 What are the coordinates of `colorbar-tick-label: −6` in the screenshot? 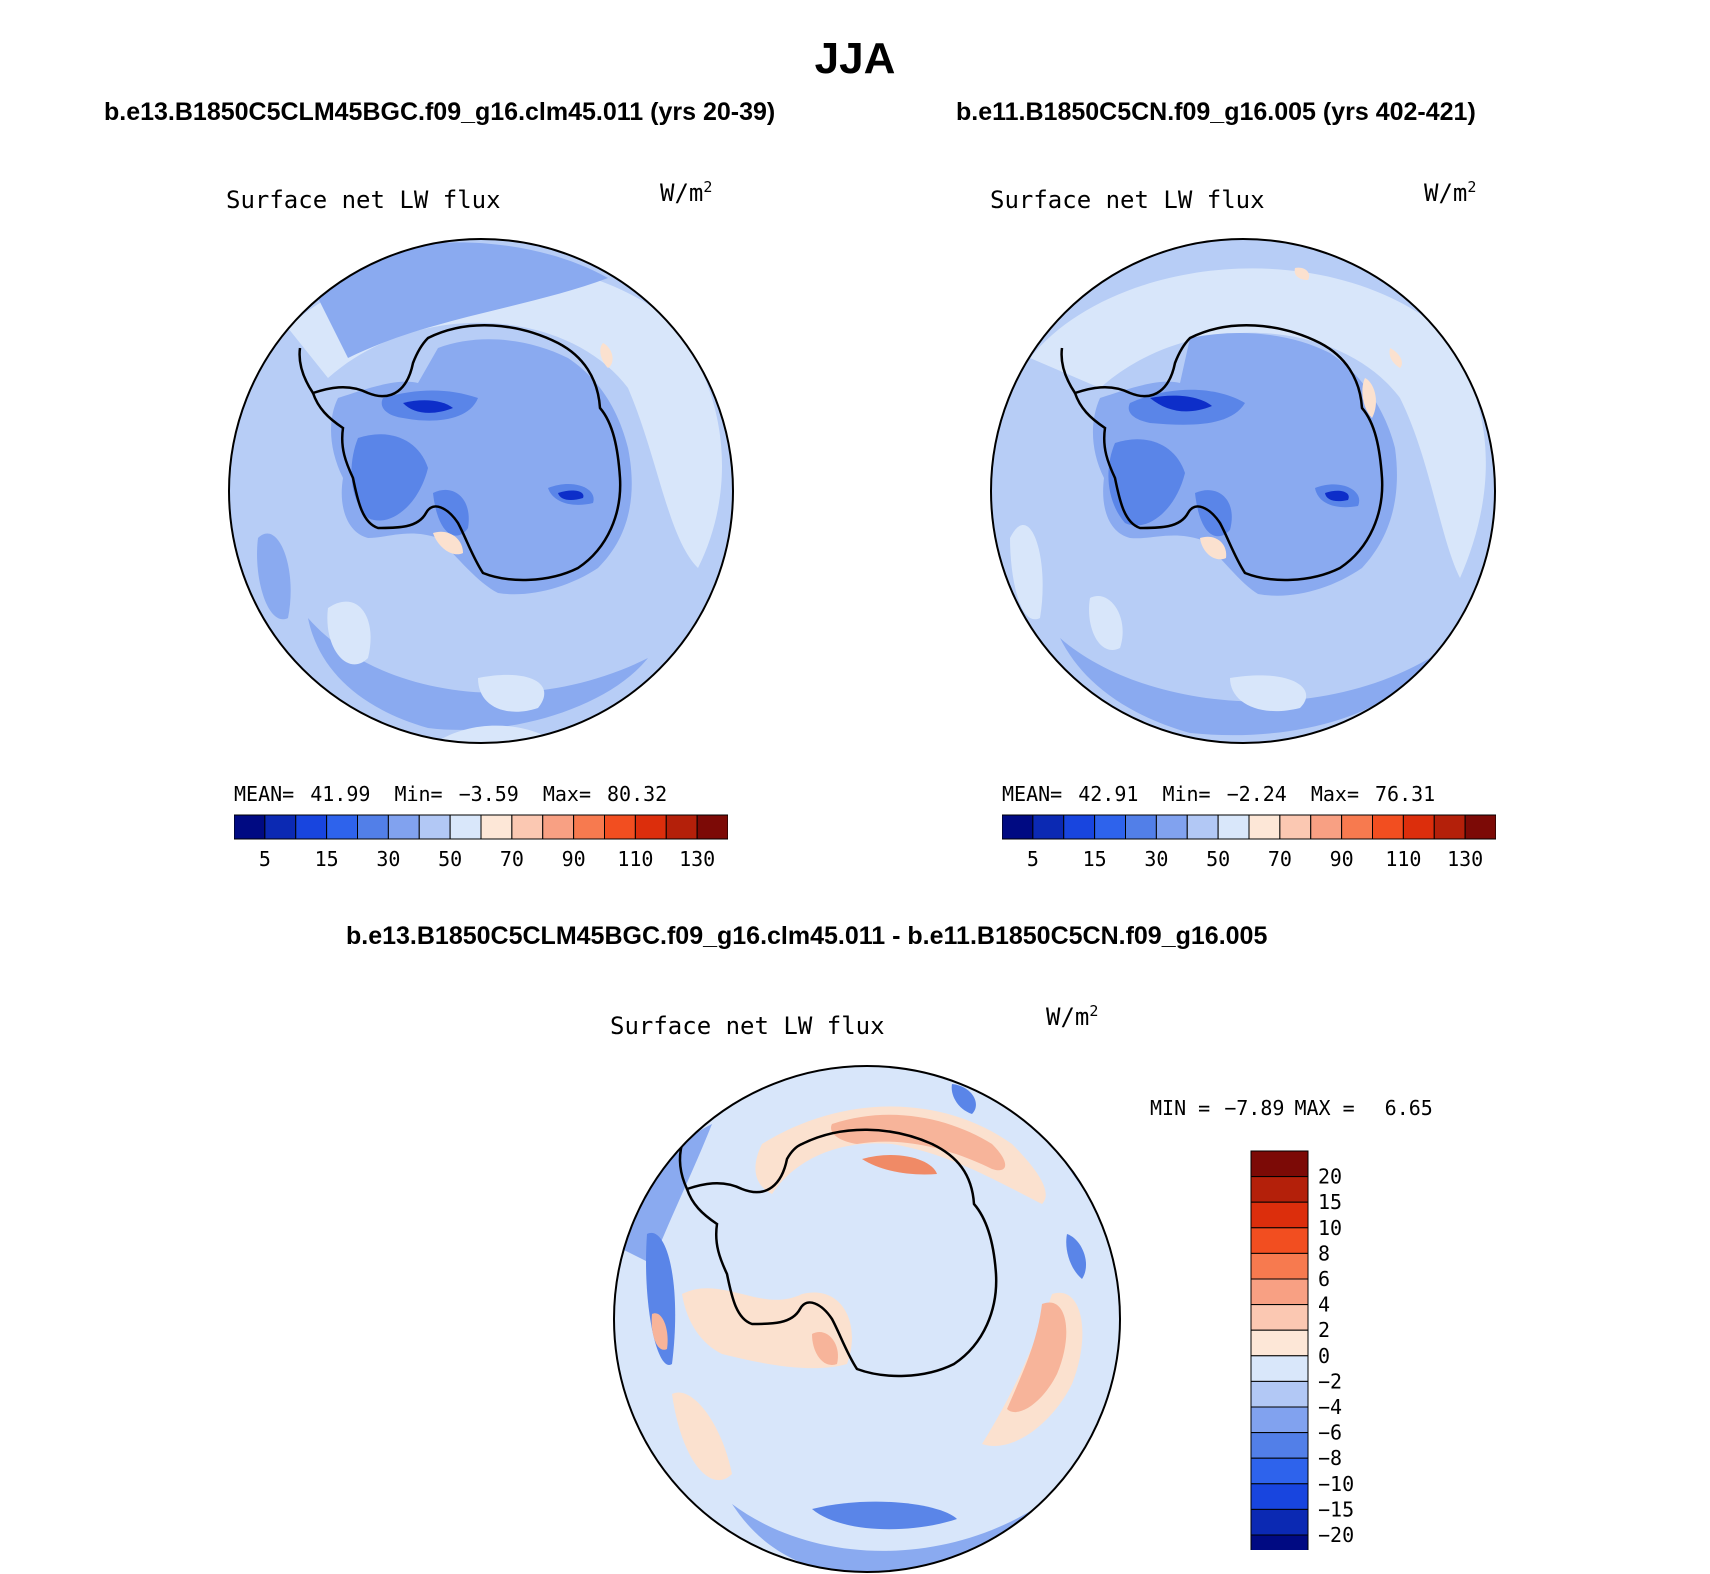 It's located at (1330, 1433).